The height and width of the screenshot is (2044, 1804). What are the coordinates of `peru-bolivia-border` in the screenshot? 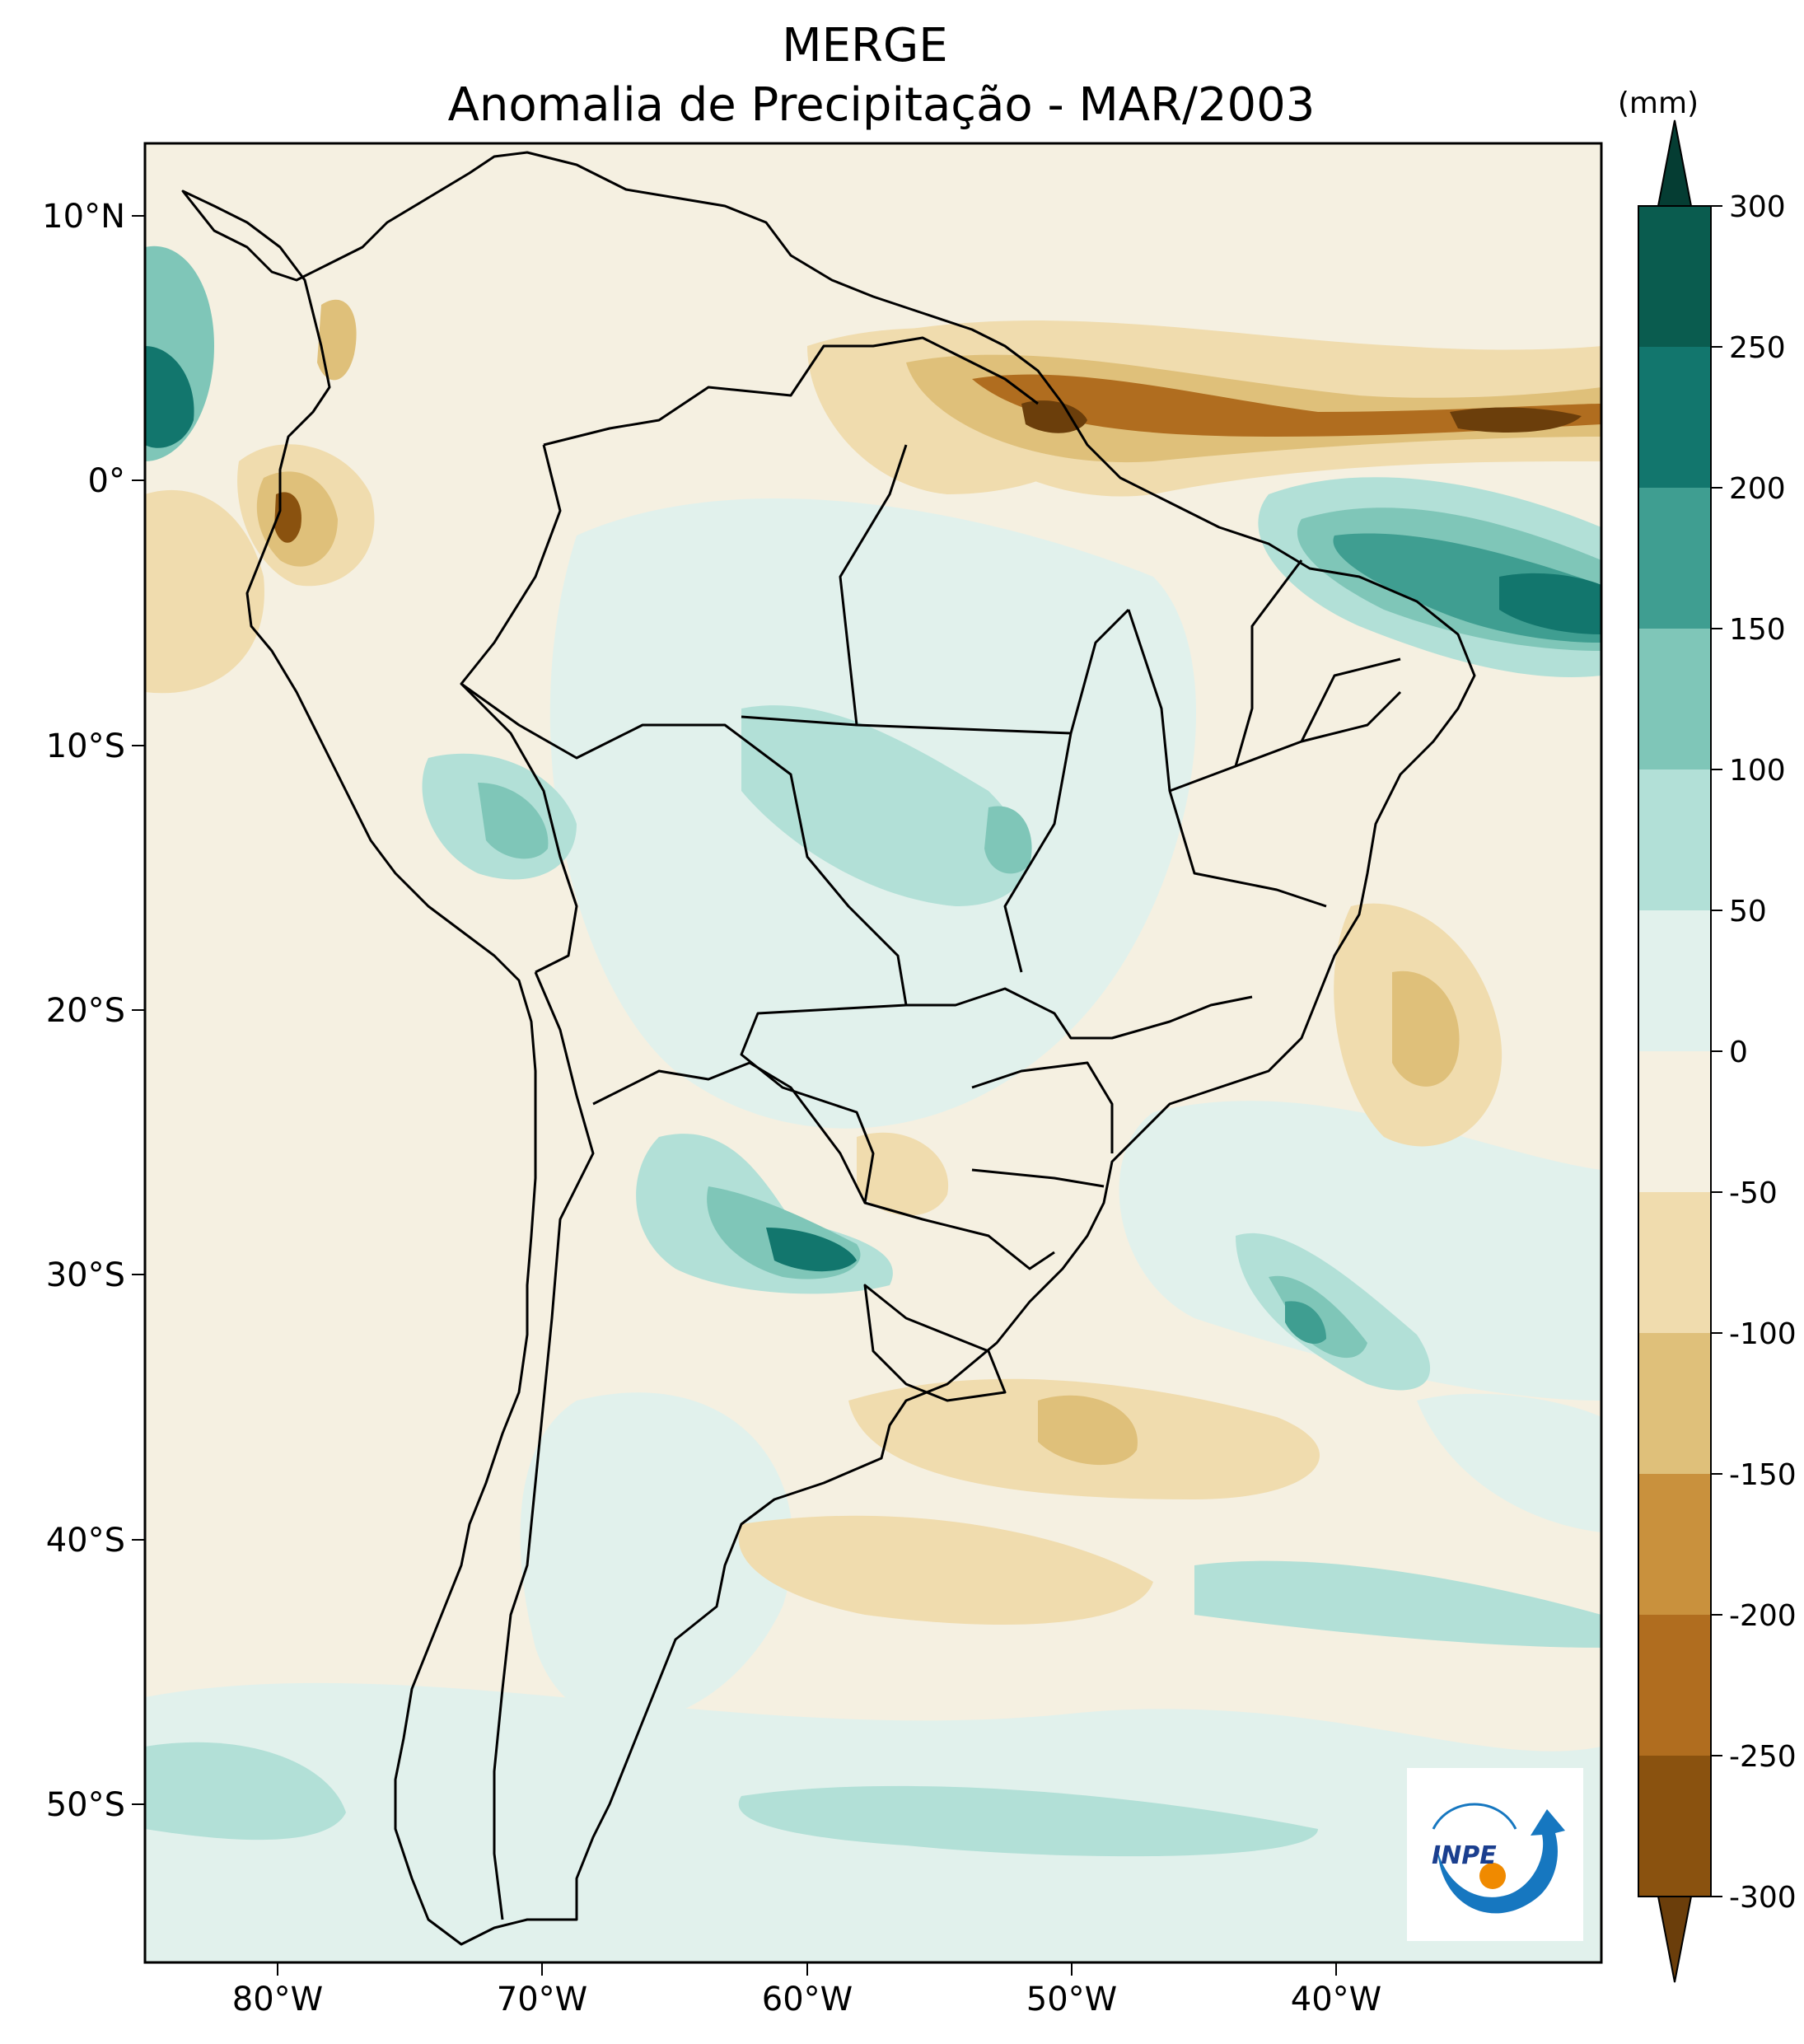 It's located at (519, 828).